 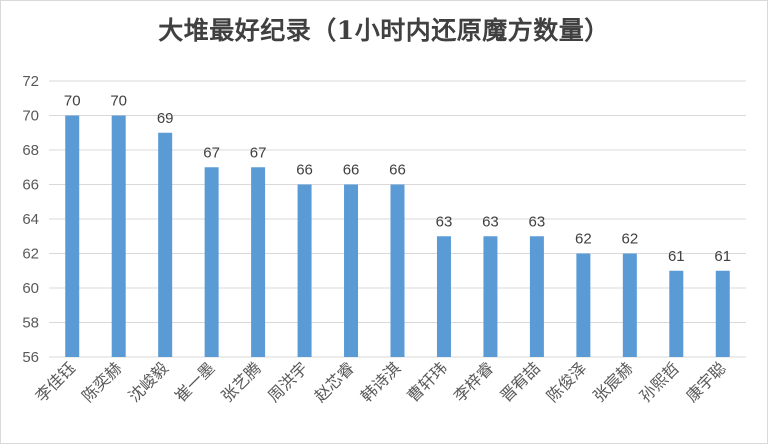 What do you see at coordinates (566, 381) in the screenshot?
I see `x-tick-label: 陈俊泽` at bounding box center [566, 381].